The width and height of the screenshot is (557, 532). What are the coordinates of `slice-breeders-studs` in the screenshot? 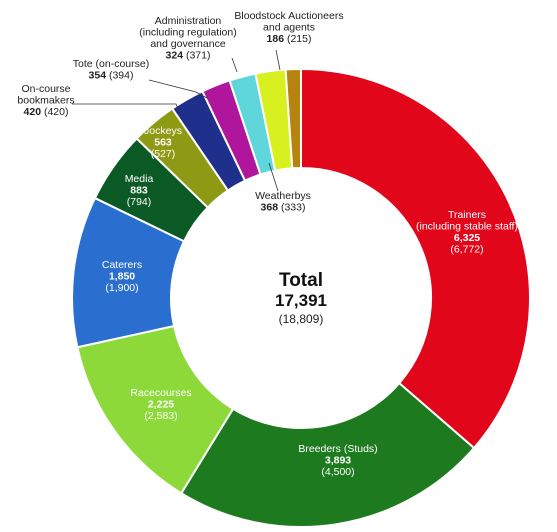 It's located at (327, 454).